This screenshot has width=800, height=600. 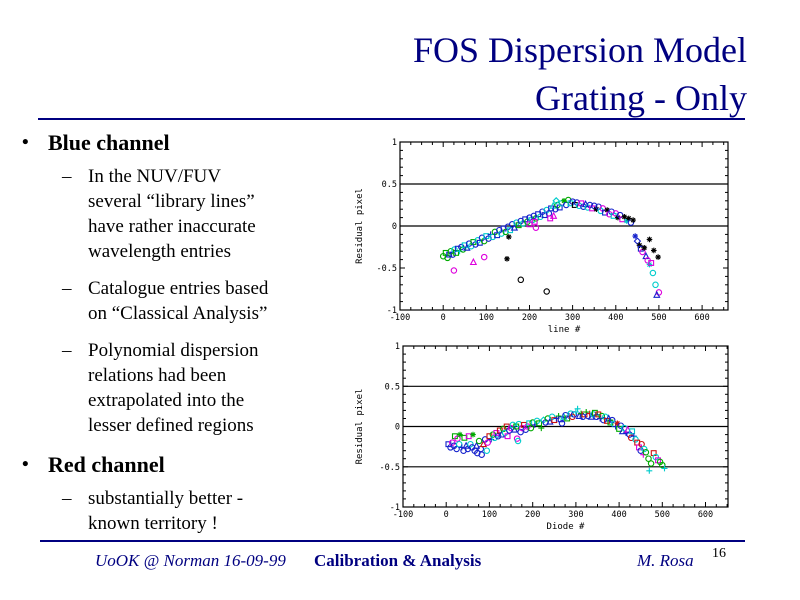 What do you see at coordinates (190, 560) in the screenshot?
I see `footer-venue-date: UoOK @ Norman 16-09-99` at bounding box center [190, 560].